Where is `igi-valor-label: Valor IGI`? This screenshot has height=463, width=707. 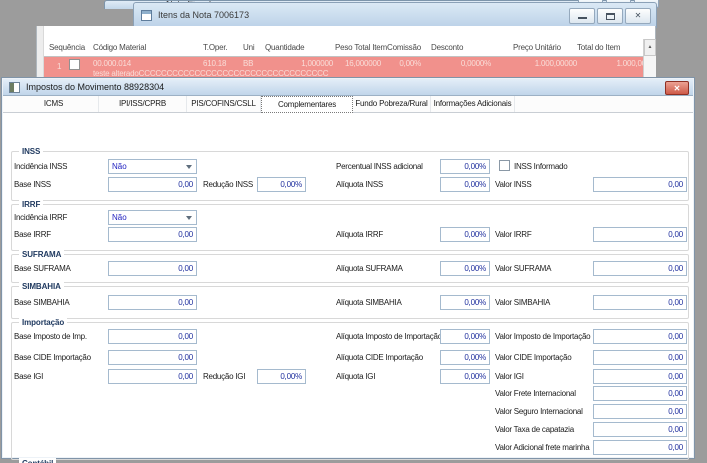 igi-valor-label: Valor IGI is located at coordinates (509, 376).